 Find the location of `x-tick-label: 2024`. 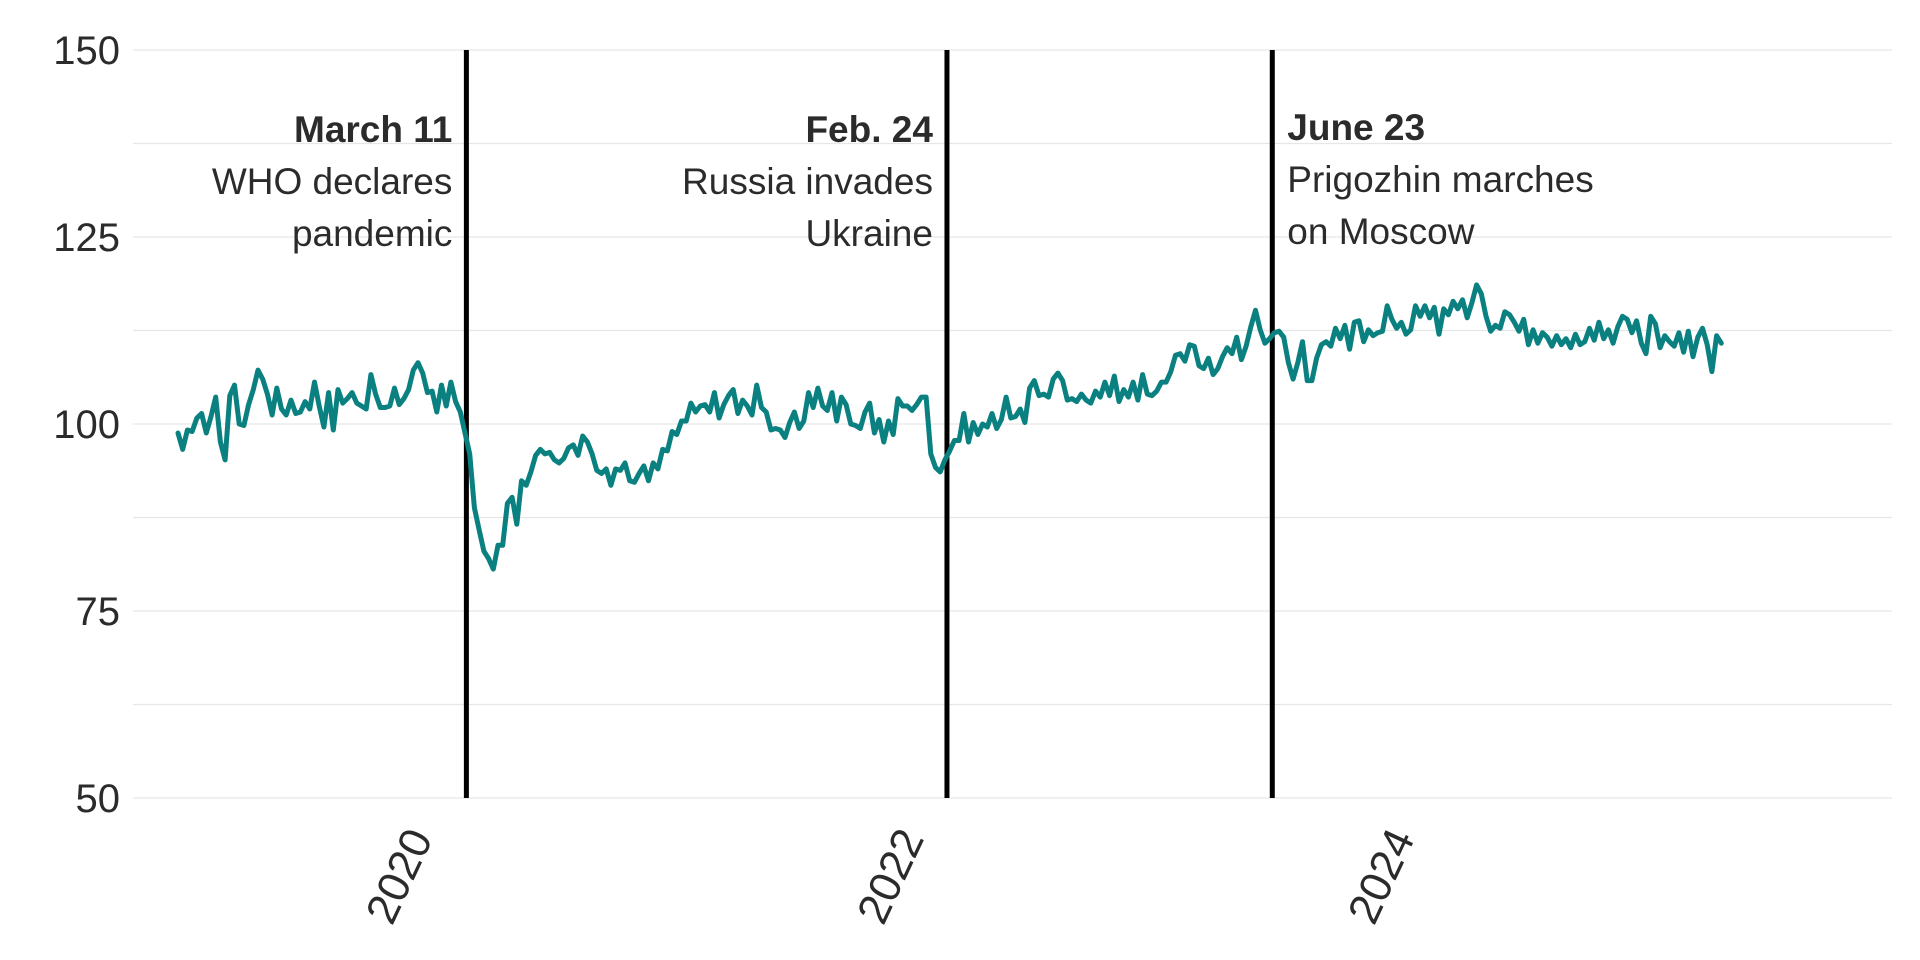

x-tick-label: 2024 is located at coordinates (1382, 876).